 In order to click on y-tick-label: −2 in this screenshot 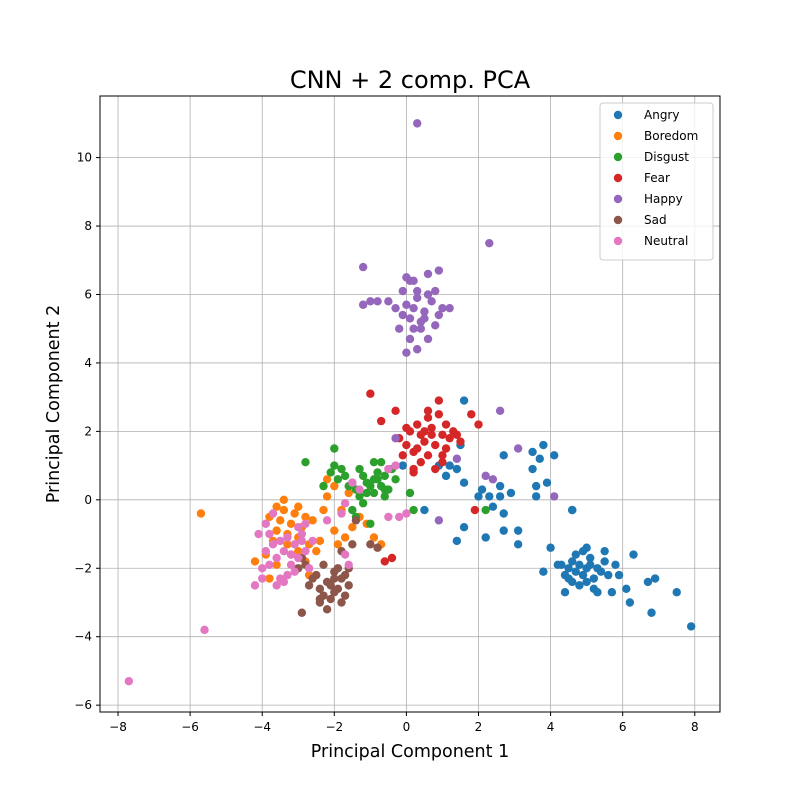, I will do `click(83, 568)`.